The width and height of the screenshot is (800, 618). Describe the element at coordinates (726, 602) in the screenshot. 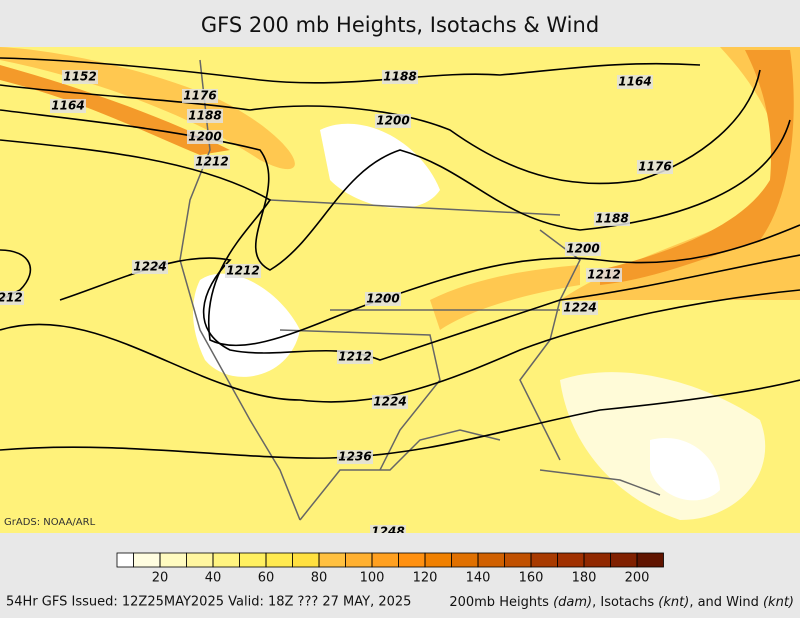

I see `footer-segment: , and Wind` at that location.